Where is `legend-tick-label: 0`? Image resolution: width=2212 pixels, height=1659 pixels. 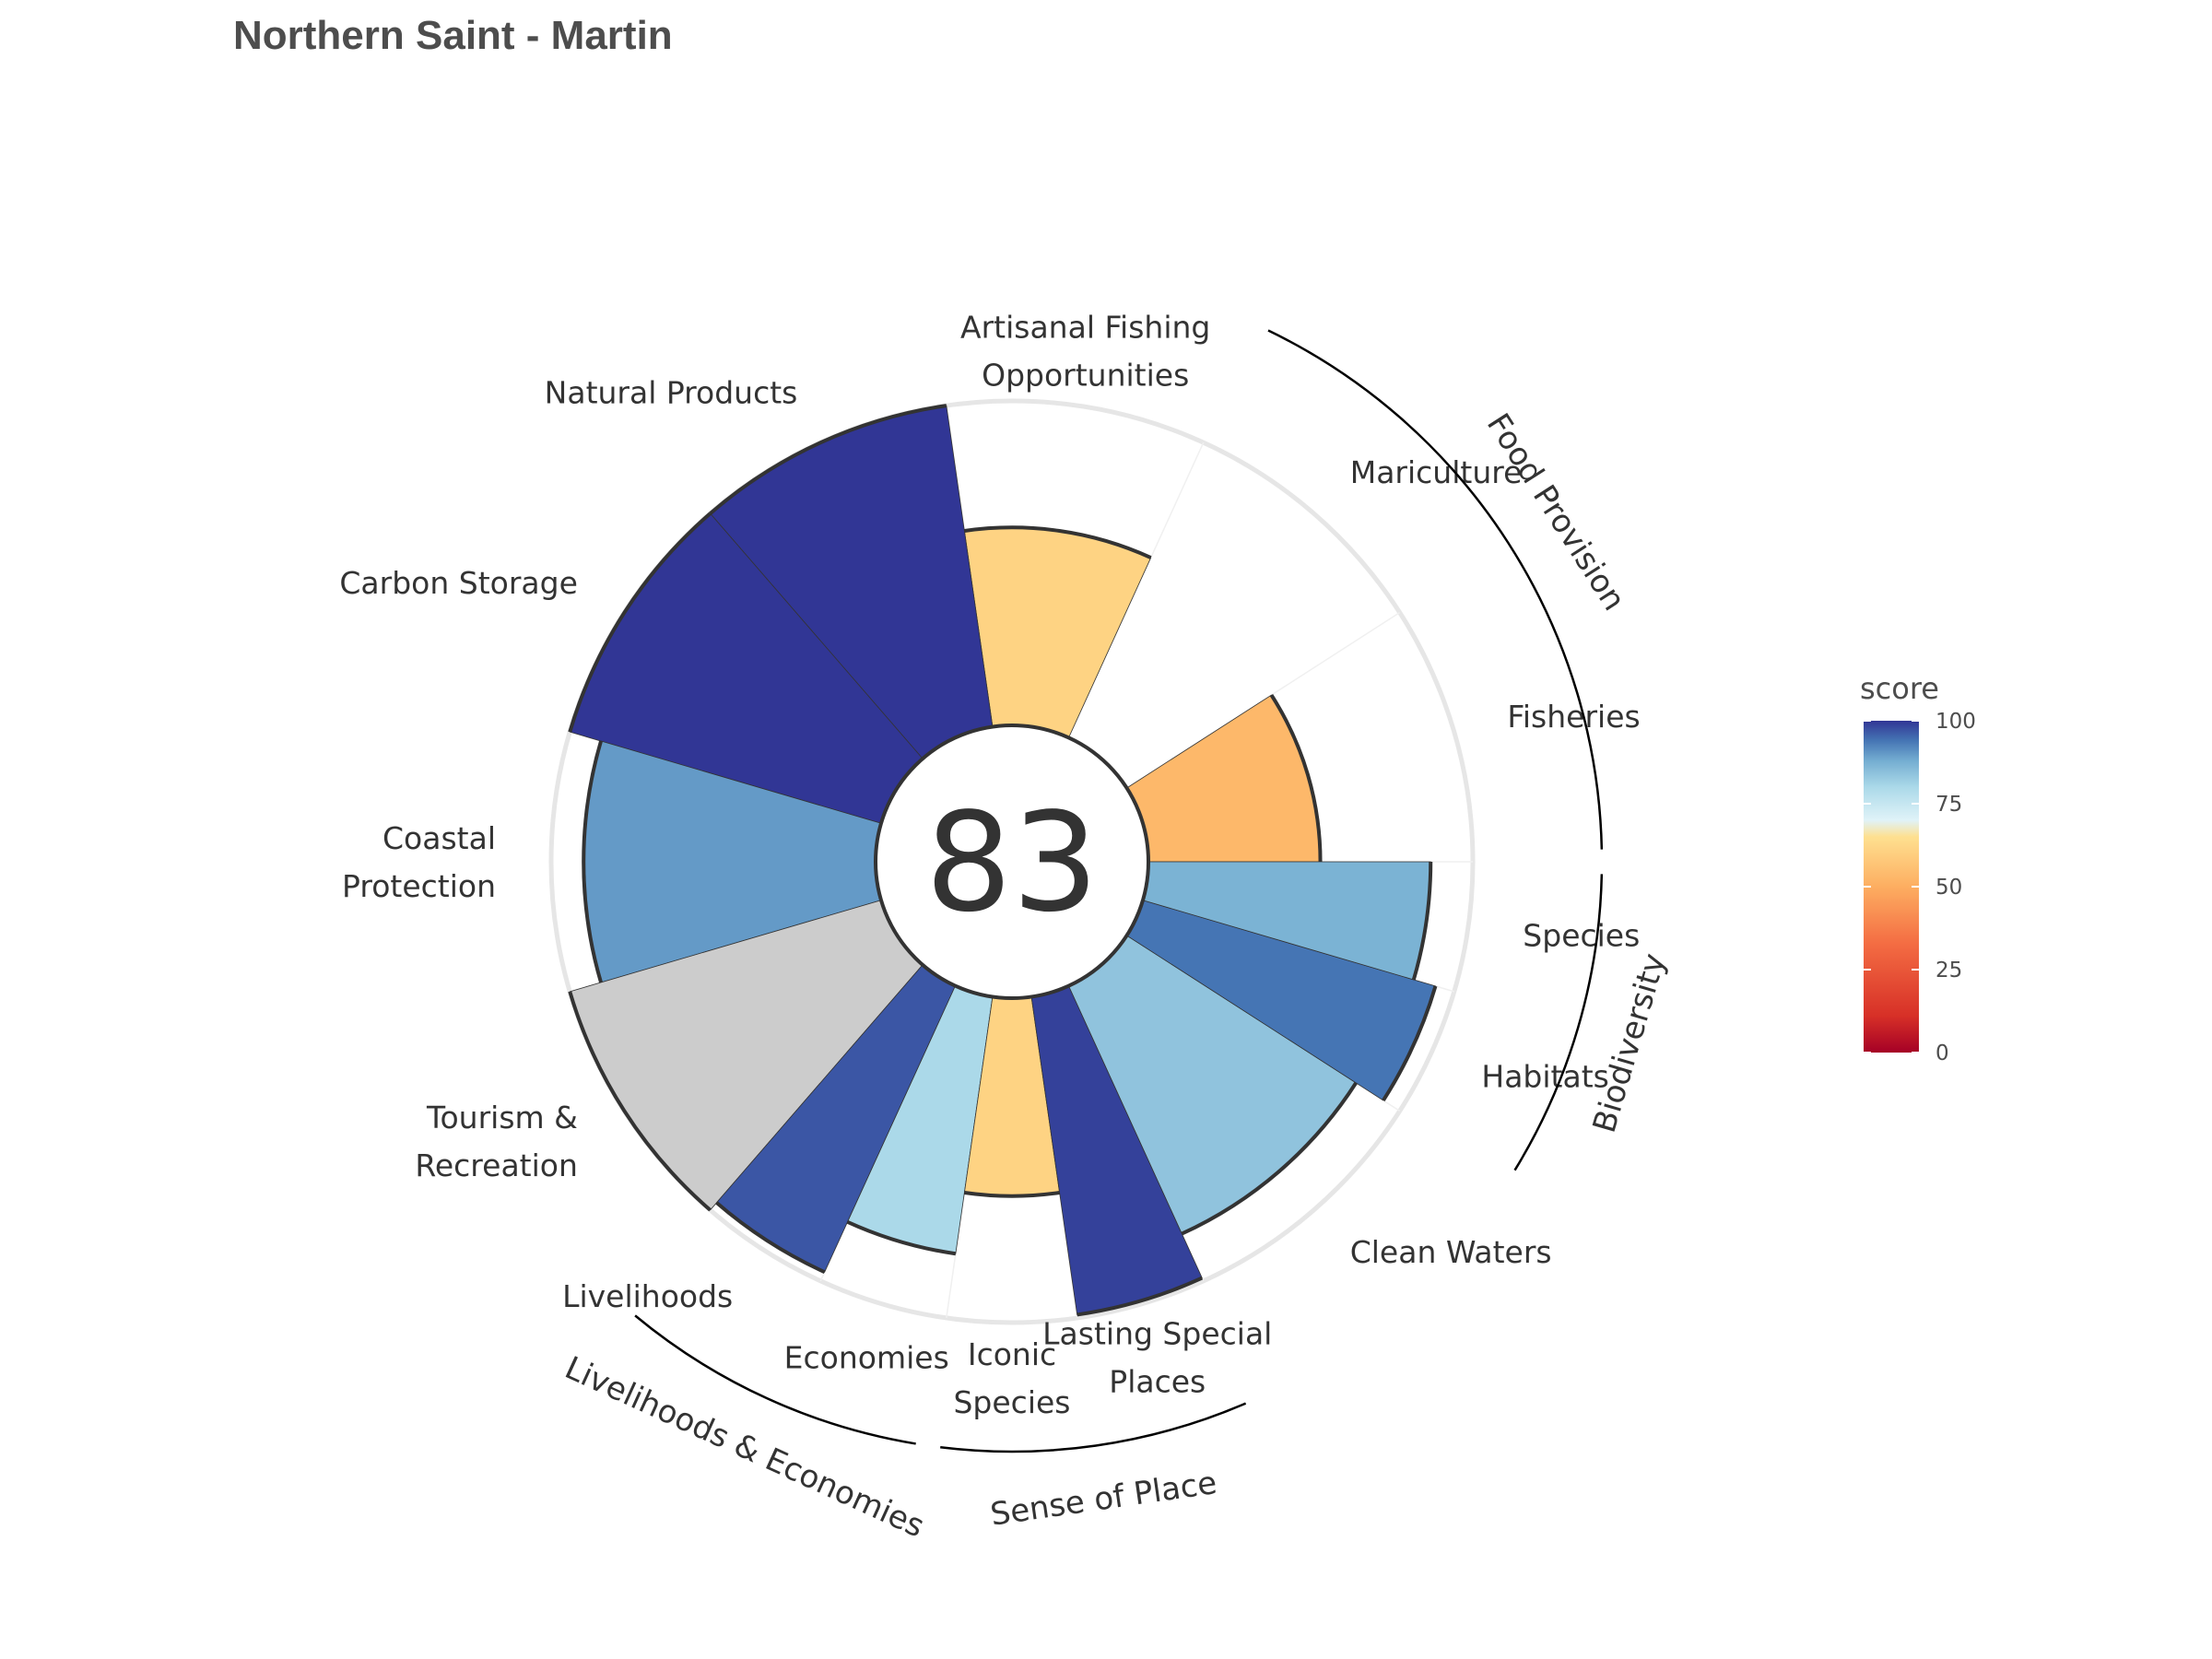
legend-tick-label: 0 is located at coordinates (1942, 1053).